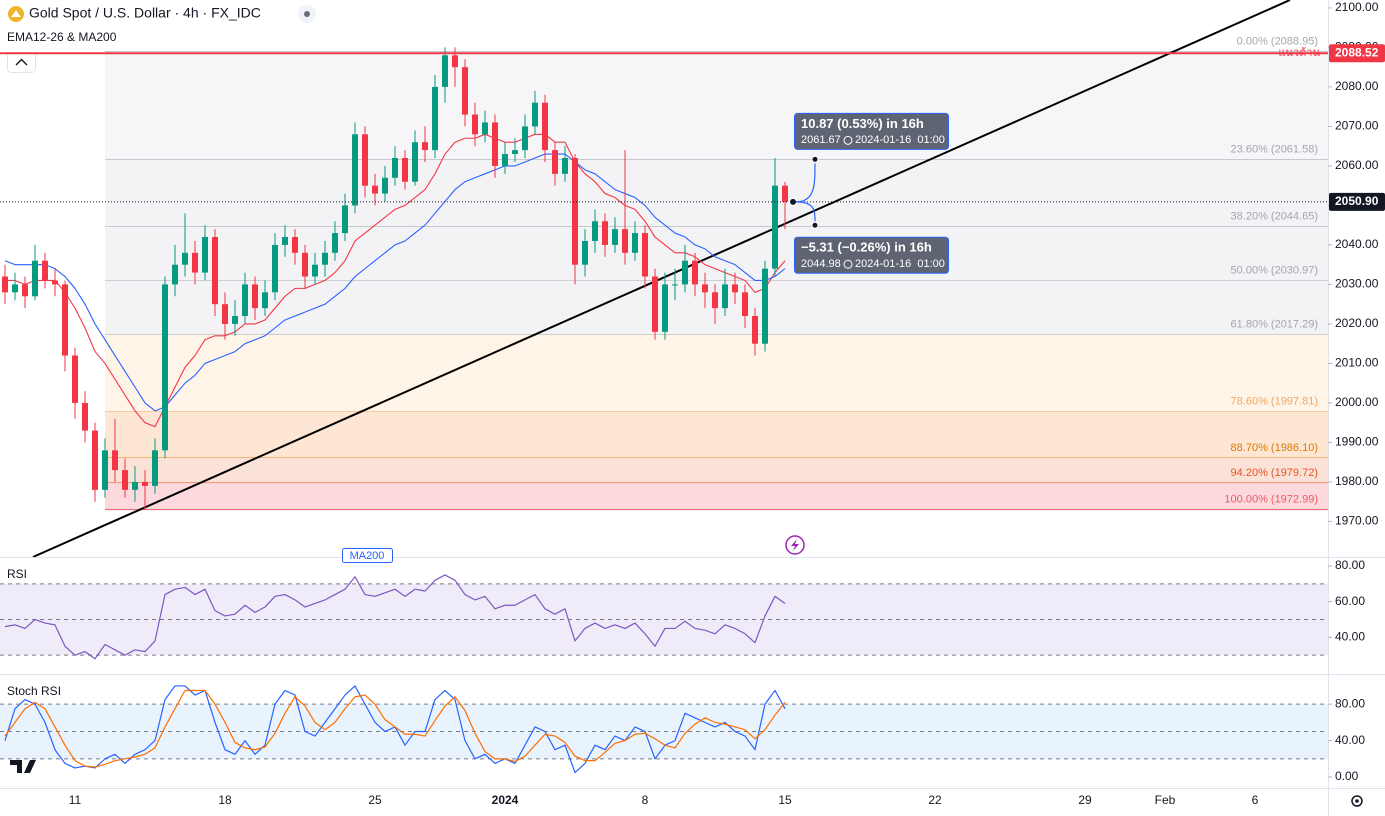  I want to click on fib-level-label: 61.80% (2017.29), so click(1274, 325).